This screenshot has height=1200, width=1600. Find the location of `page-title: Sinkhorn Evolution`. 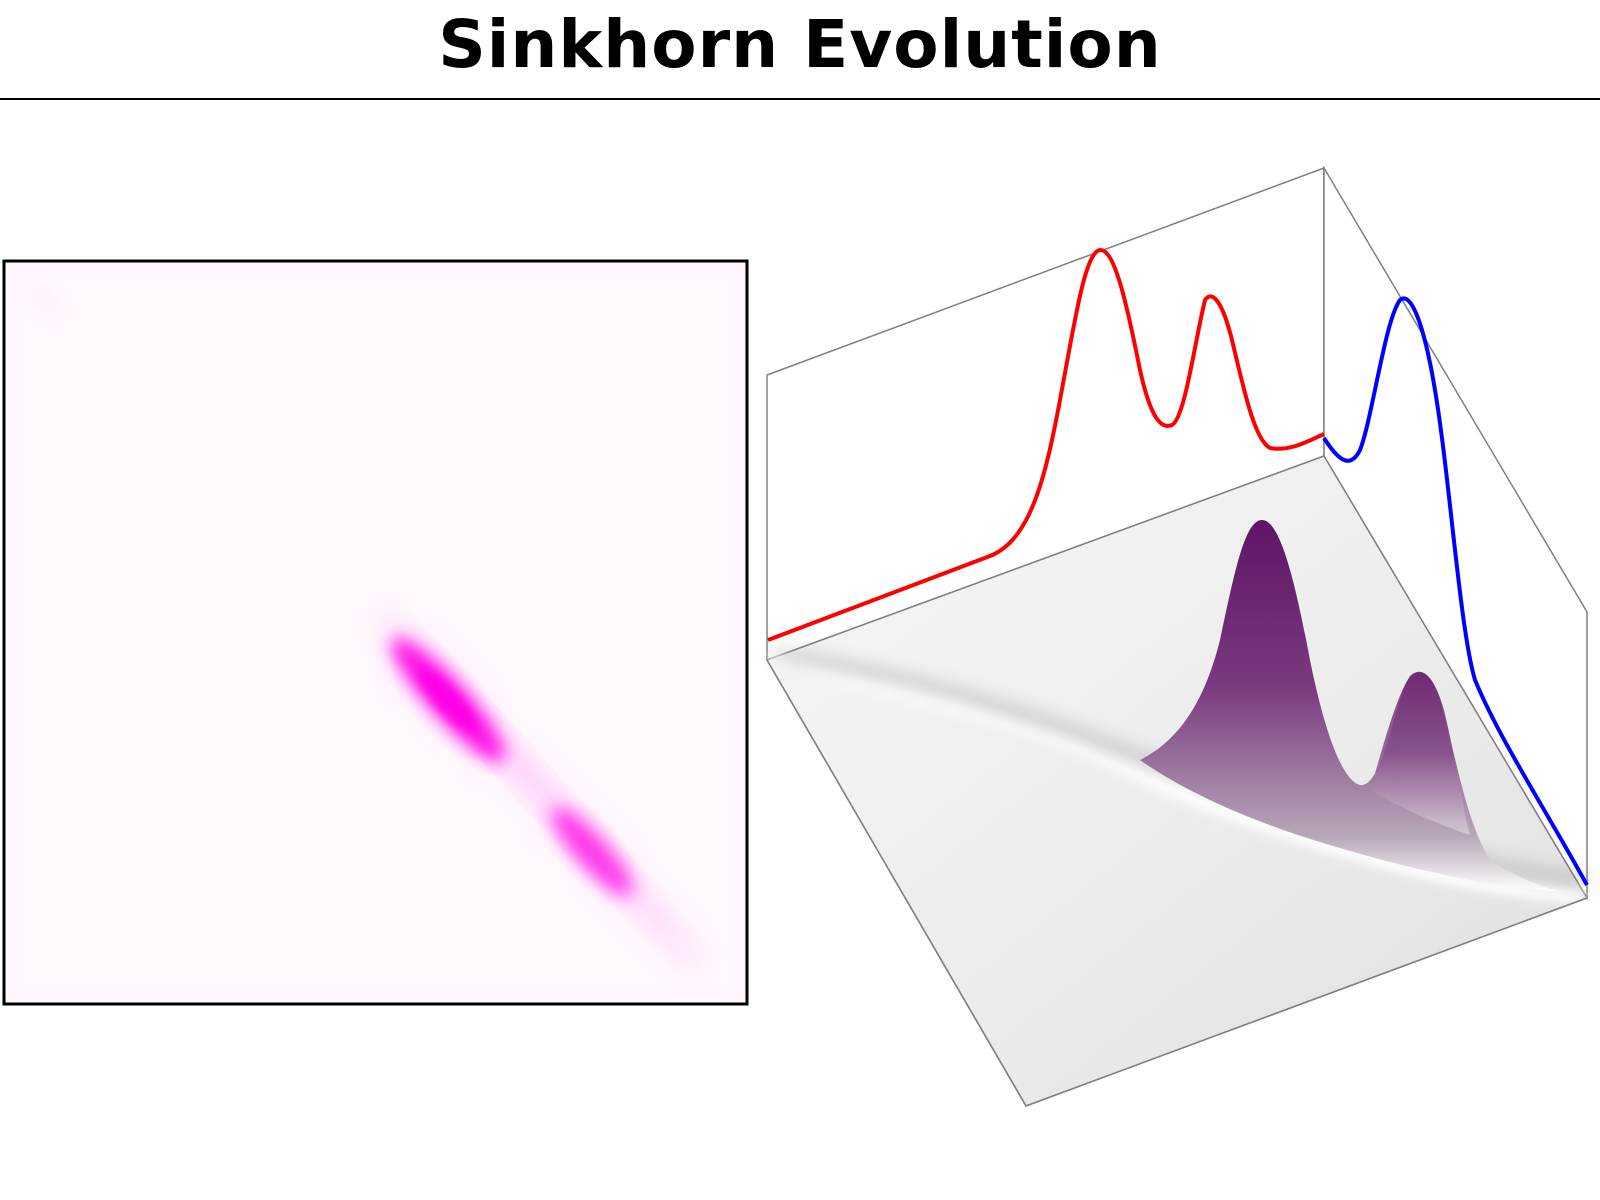

page-title: Sinkhorn Evolution is located at coordinates (800, 44).